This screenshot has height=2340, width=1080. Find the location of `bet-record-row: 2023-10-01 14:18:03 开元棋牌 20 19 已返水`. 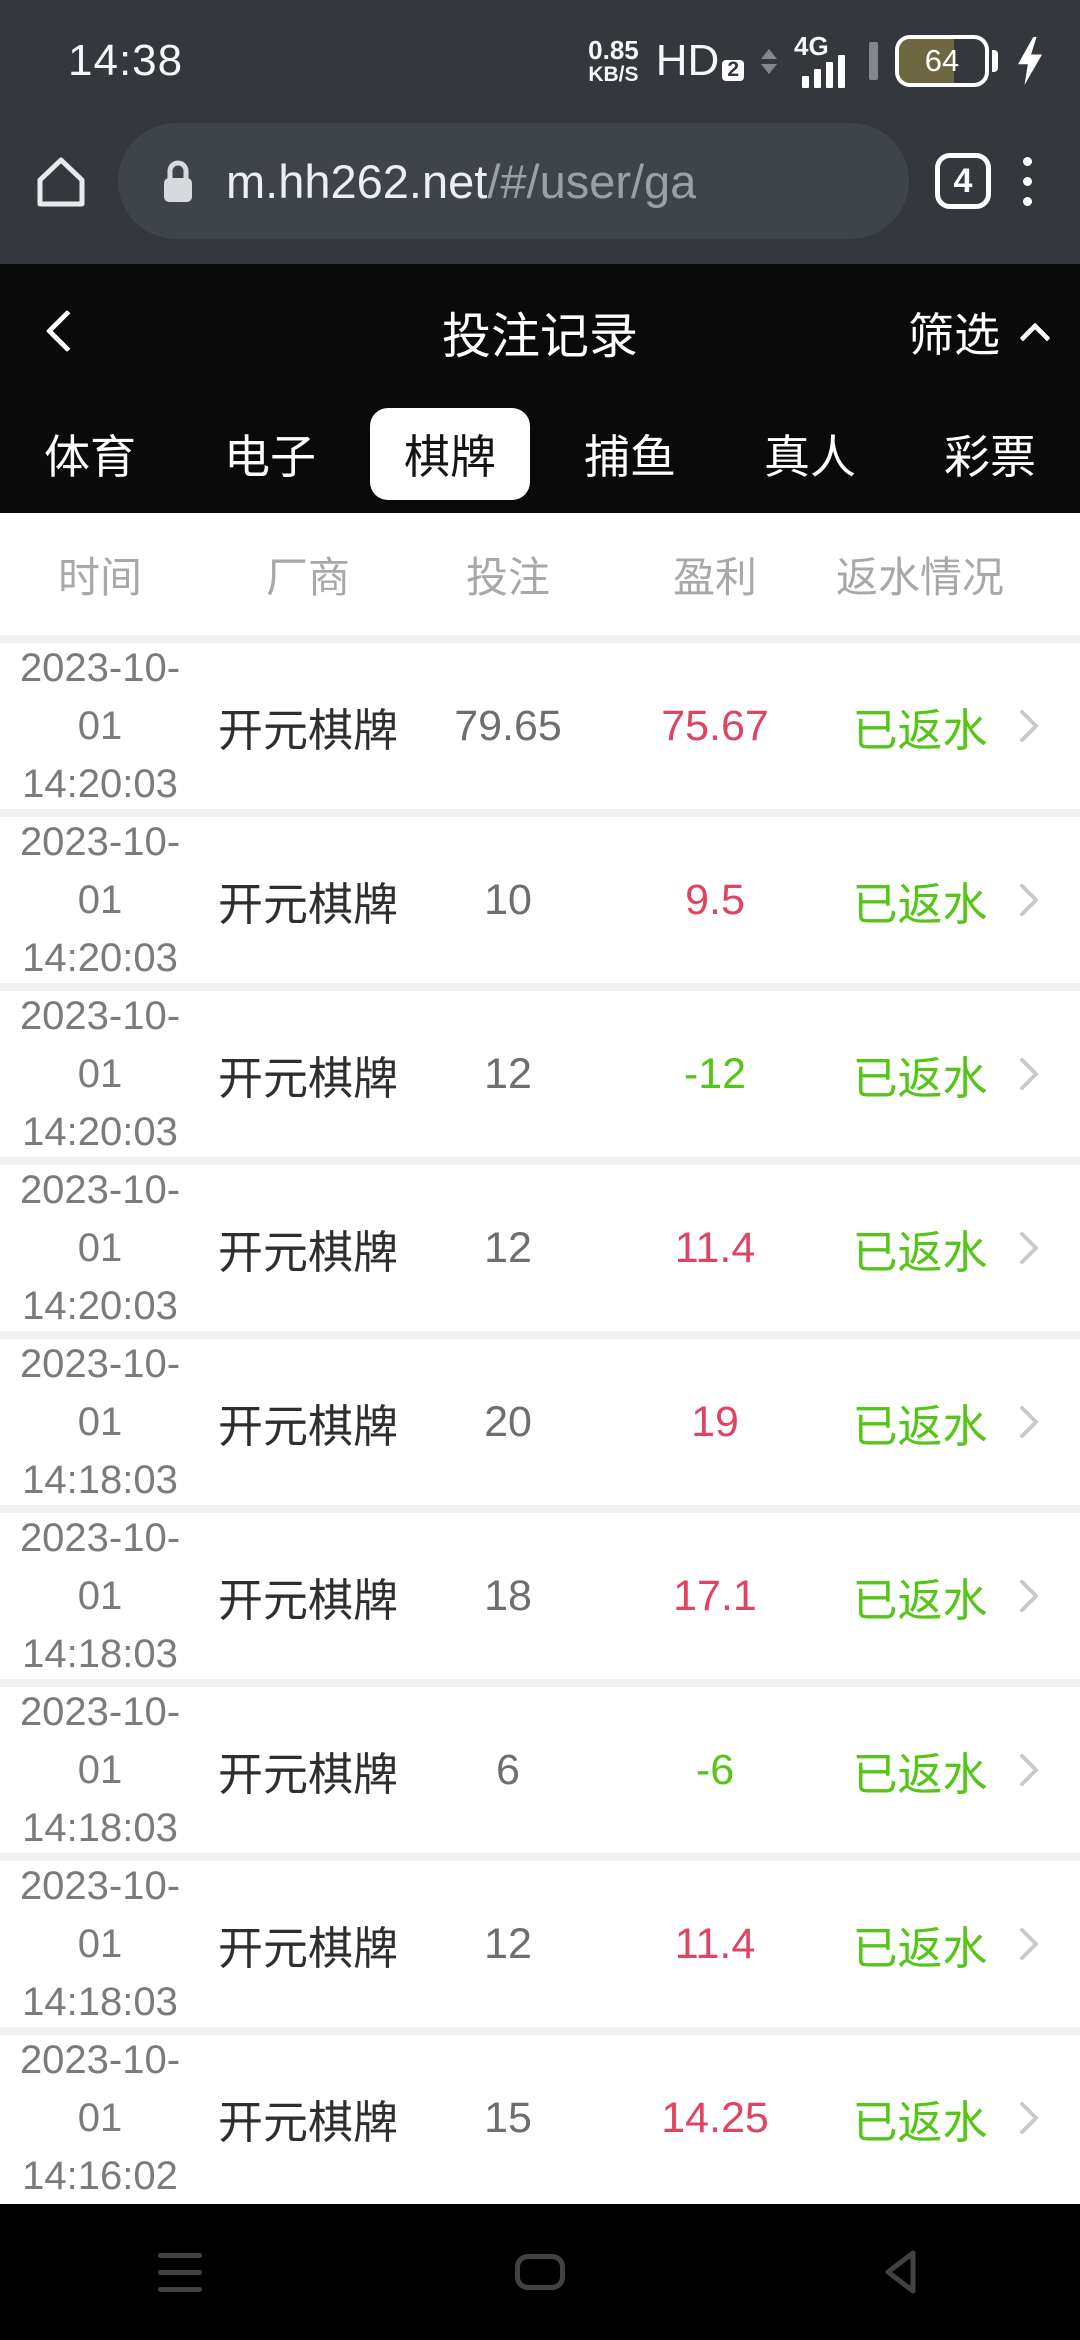

bet-record-row: 2023-10-01 14:18:03 开元棋牌 20 19 已返水 is located at coordinates (540, 1418).